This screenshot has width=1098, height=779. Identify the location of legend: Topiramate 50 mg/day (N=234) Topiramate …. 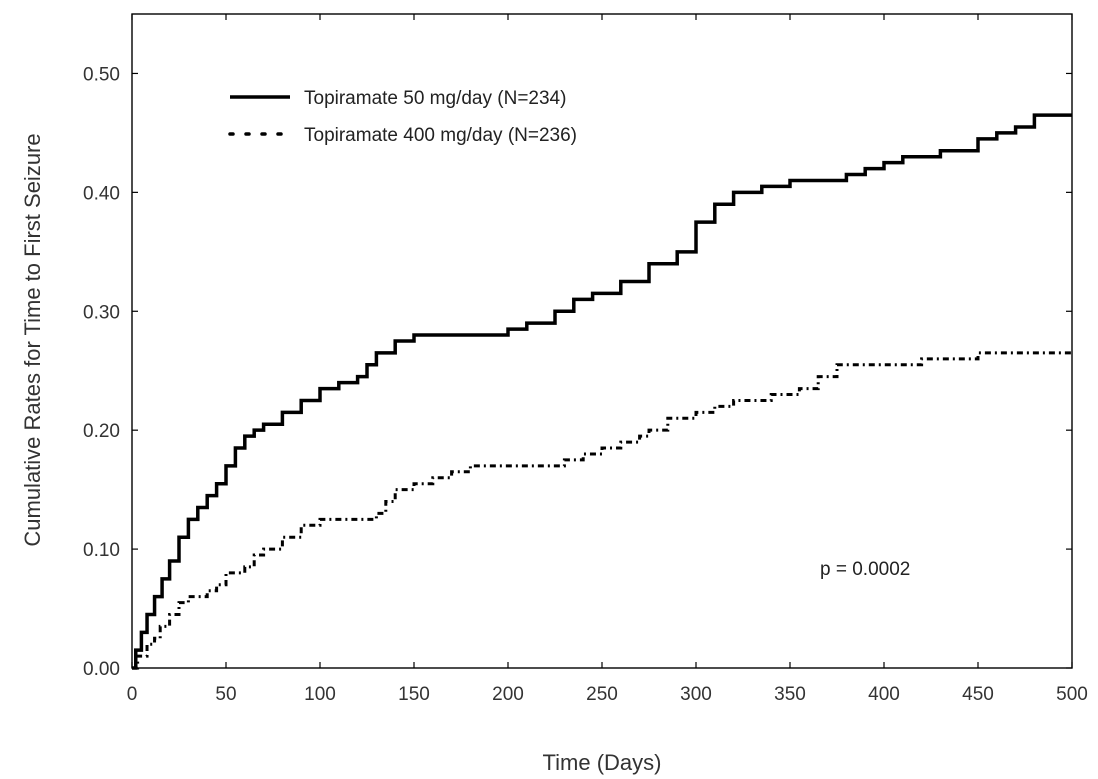
(402, 117).